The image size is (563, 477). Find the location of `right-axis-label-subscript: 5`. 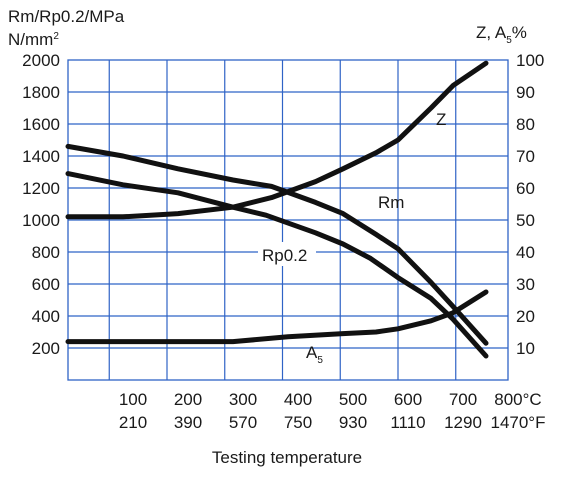

right-axis-label-subscript: 5 is located at coordinates (509, 40).